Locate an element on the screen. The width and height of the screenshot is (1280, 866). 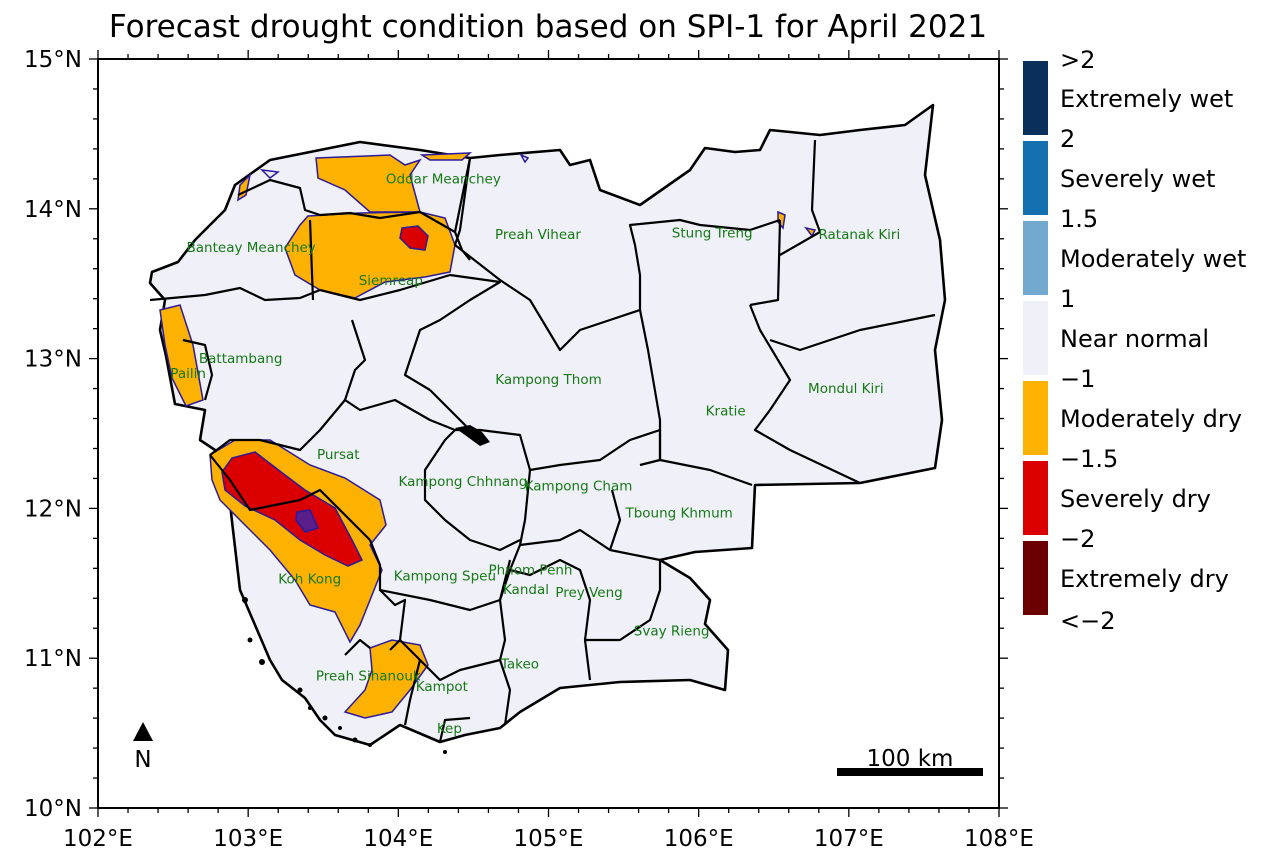
province-label: Kampot is located at coordinates (442, 687).